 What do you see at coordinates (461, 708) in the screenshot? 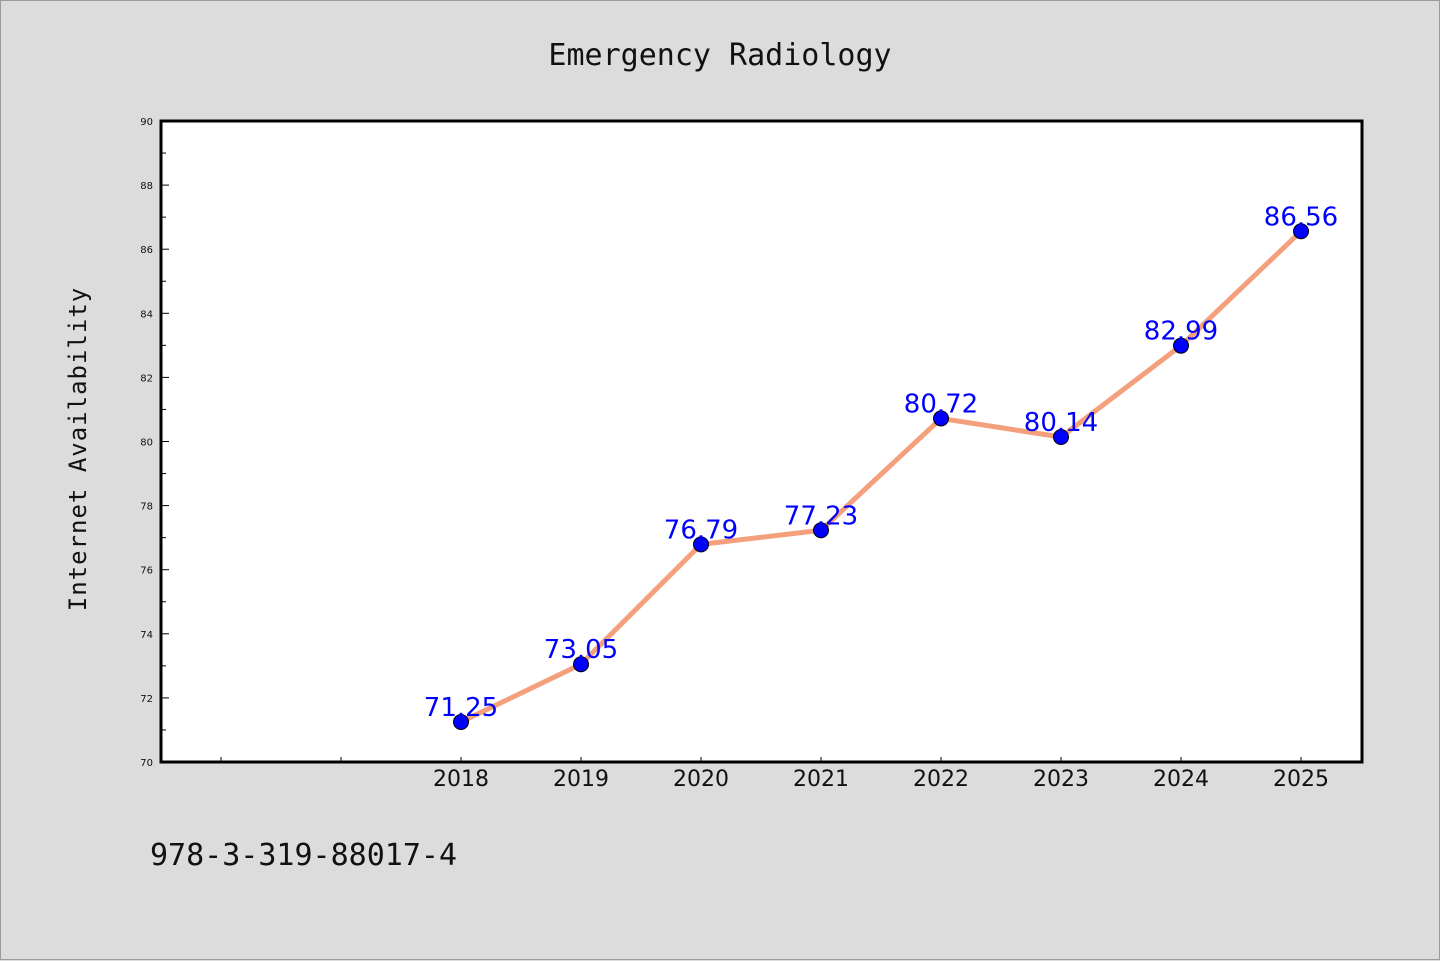
I see `data-label: 71.25` at bounding box center [461, 708].